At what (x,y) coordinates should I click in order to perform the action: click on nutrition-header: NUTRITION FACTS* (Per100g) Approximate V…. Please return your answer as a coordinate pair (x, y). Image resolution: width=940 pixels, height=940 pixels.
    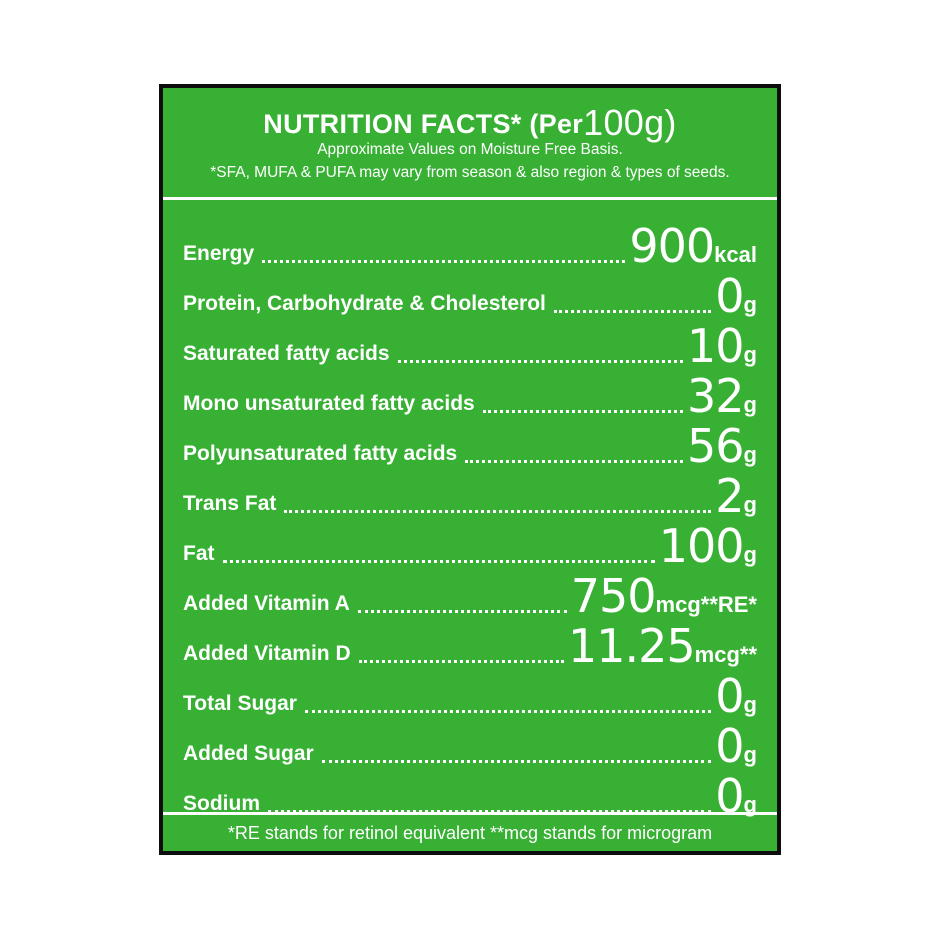
    Looking at the image, I should click on (470, 144).